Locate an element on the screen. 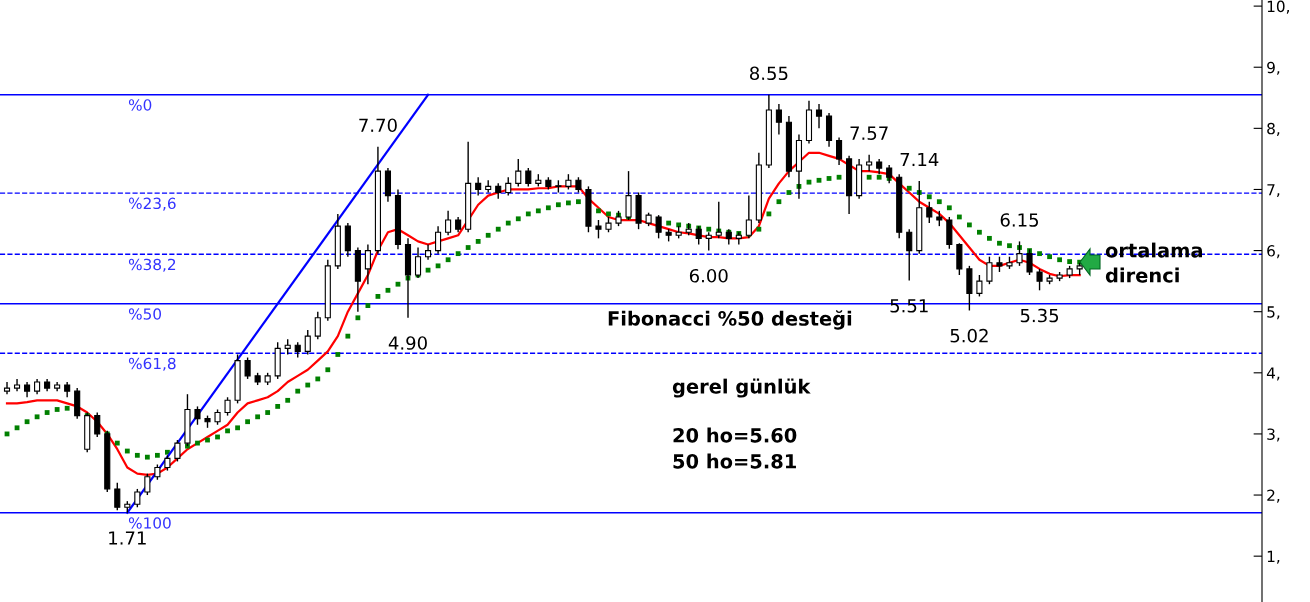  text: direnci is located at coordinates (1142, 275).